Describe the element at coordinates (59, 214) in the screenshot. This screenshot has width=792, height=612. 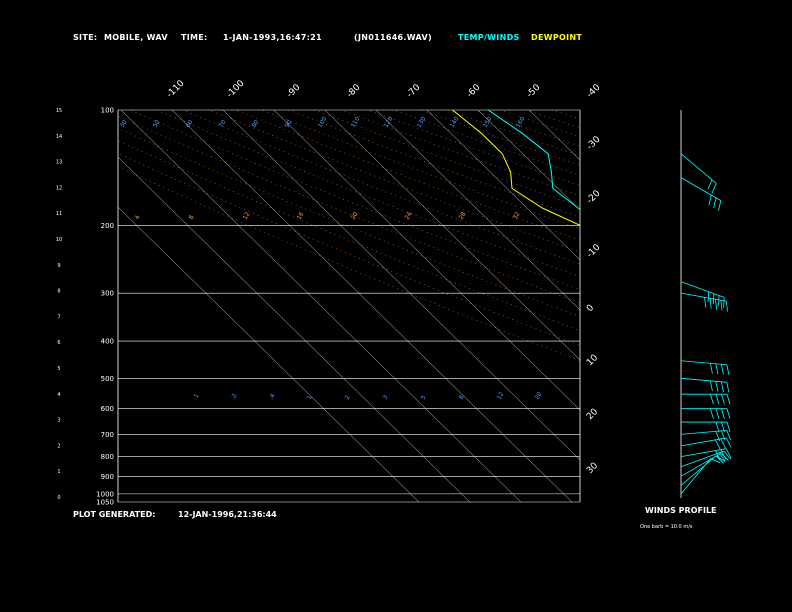
I see `height-tick-label: 11` at that location.